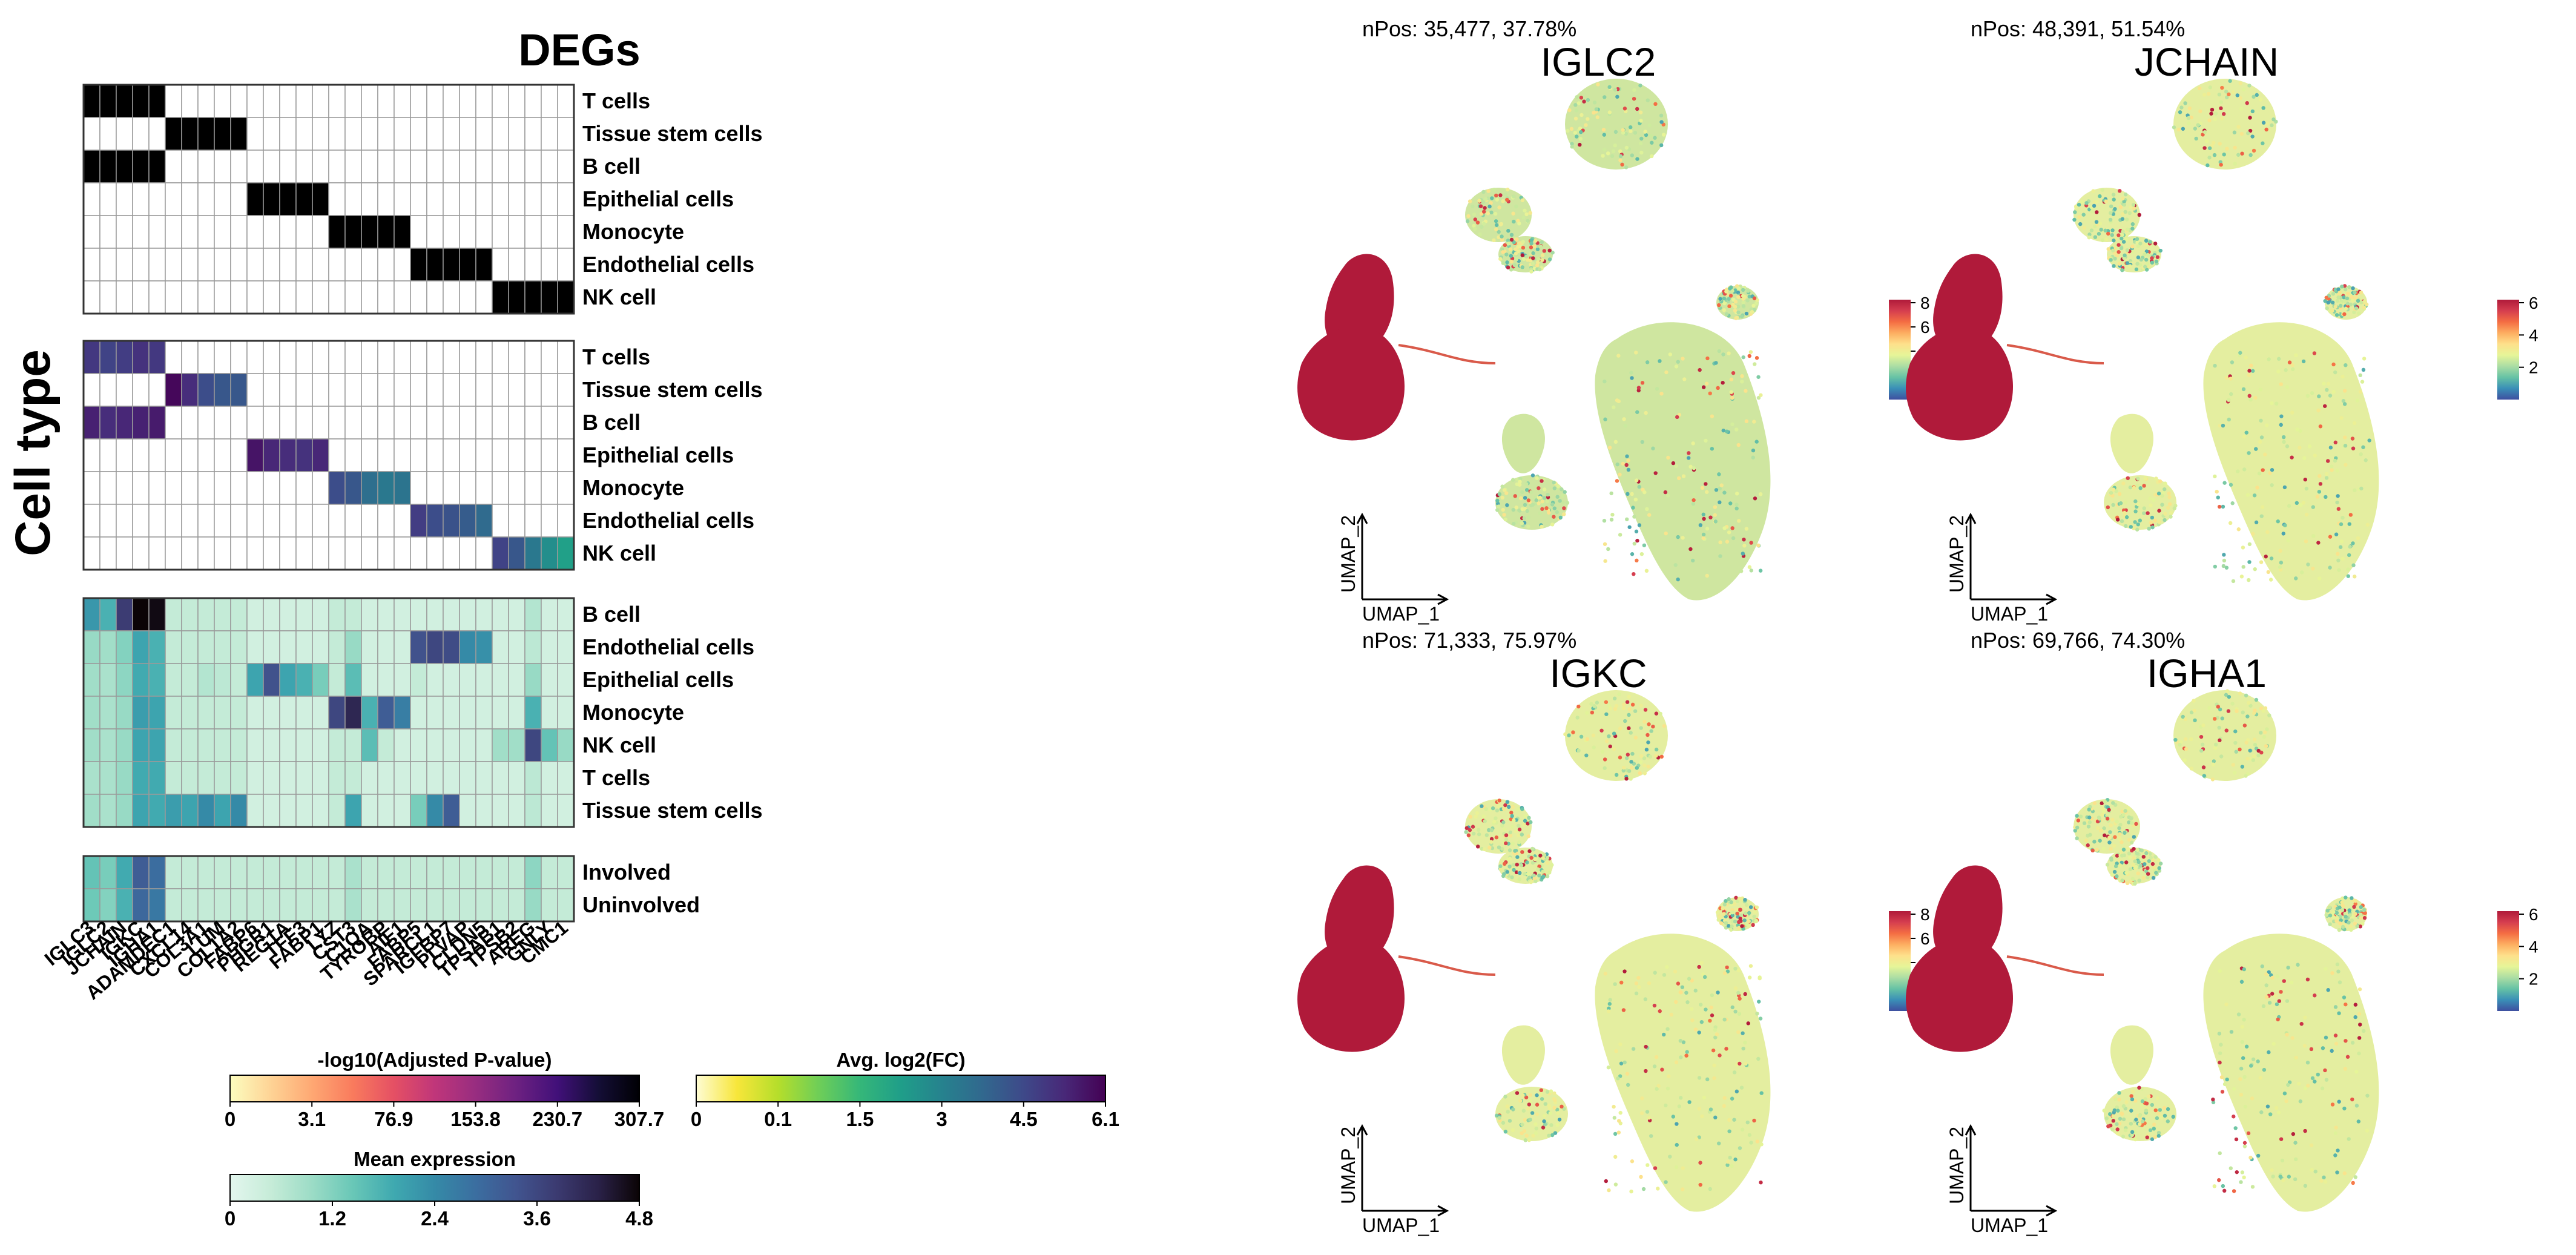 The image size is (2576, 1255). I want to click on row-label: Uninvolved, so click(641, 905).